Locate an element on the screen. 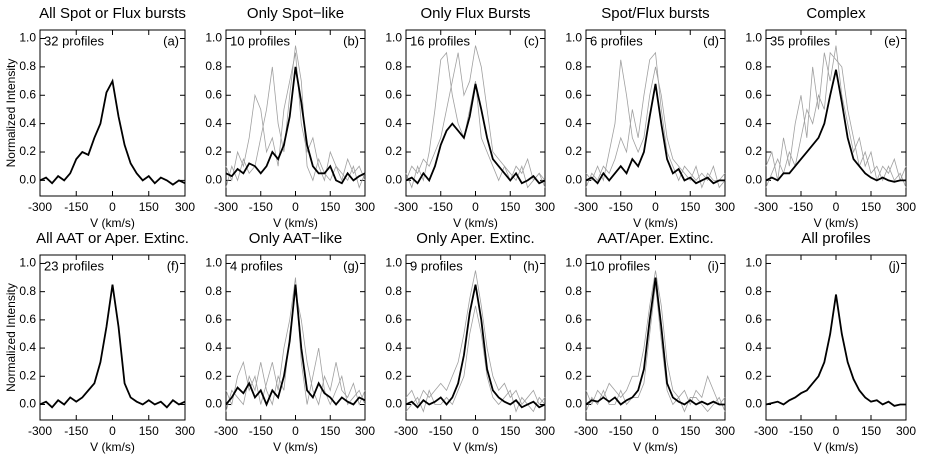 The height and width of the screenshot is (463, 926). panel-label: (j) is located at coordinates (894, 265).